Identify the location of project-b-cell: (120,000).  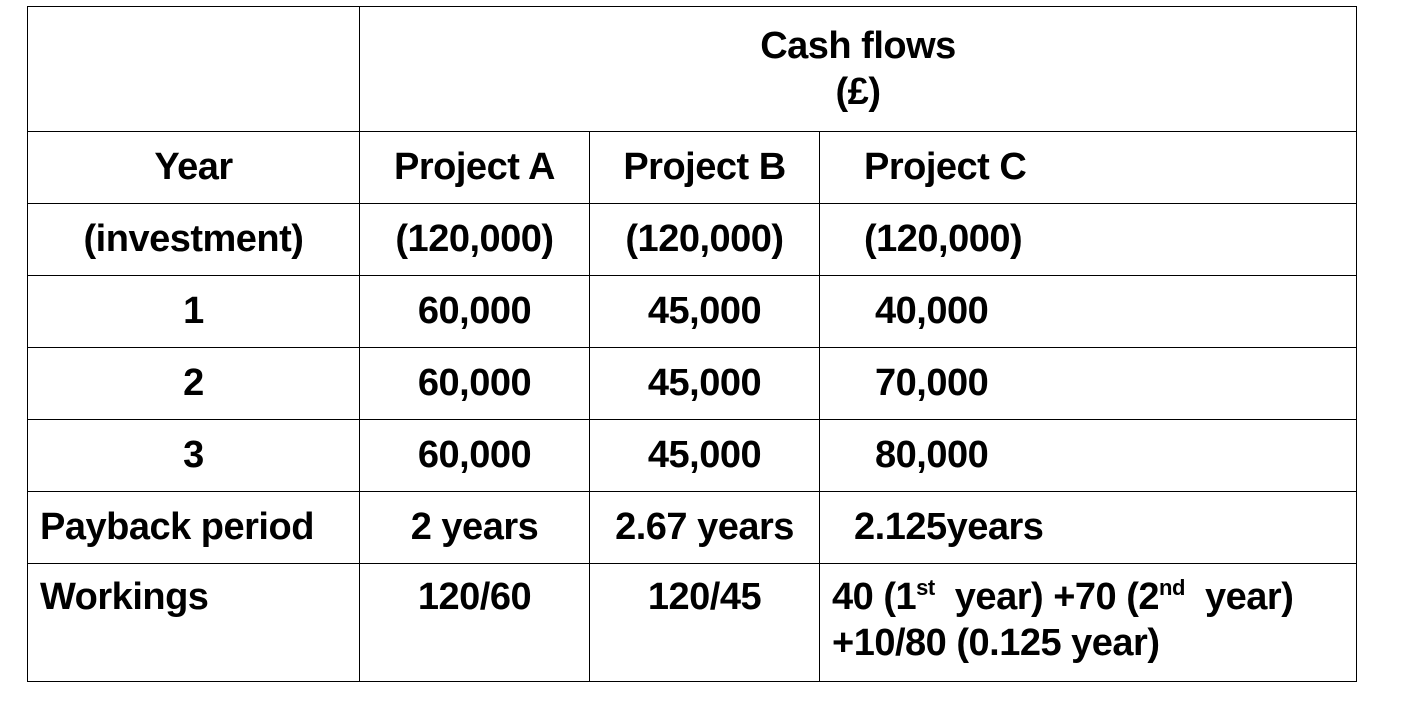
(704, 239).